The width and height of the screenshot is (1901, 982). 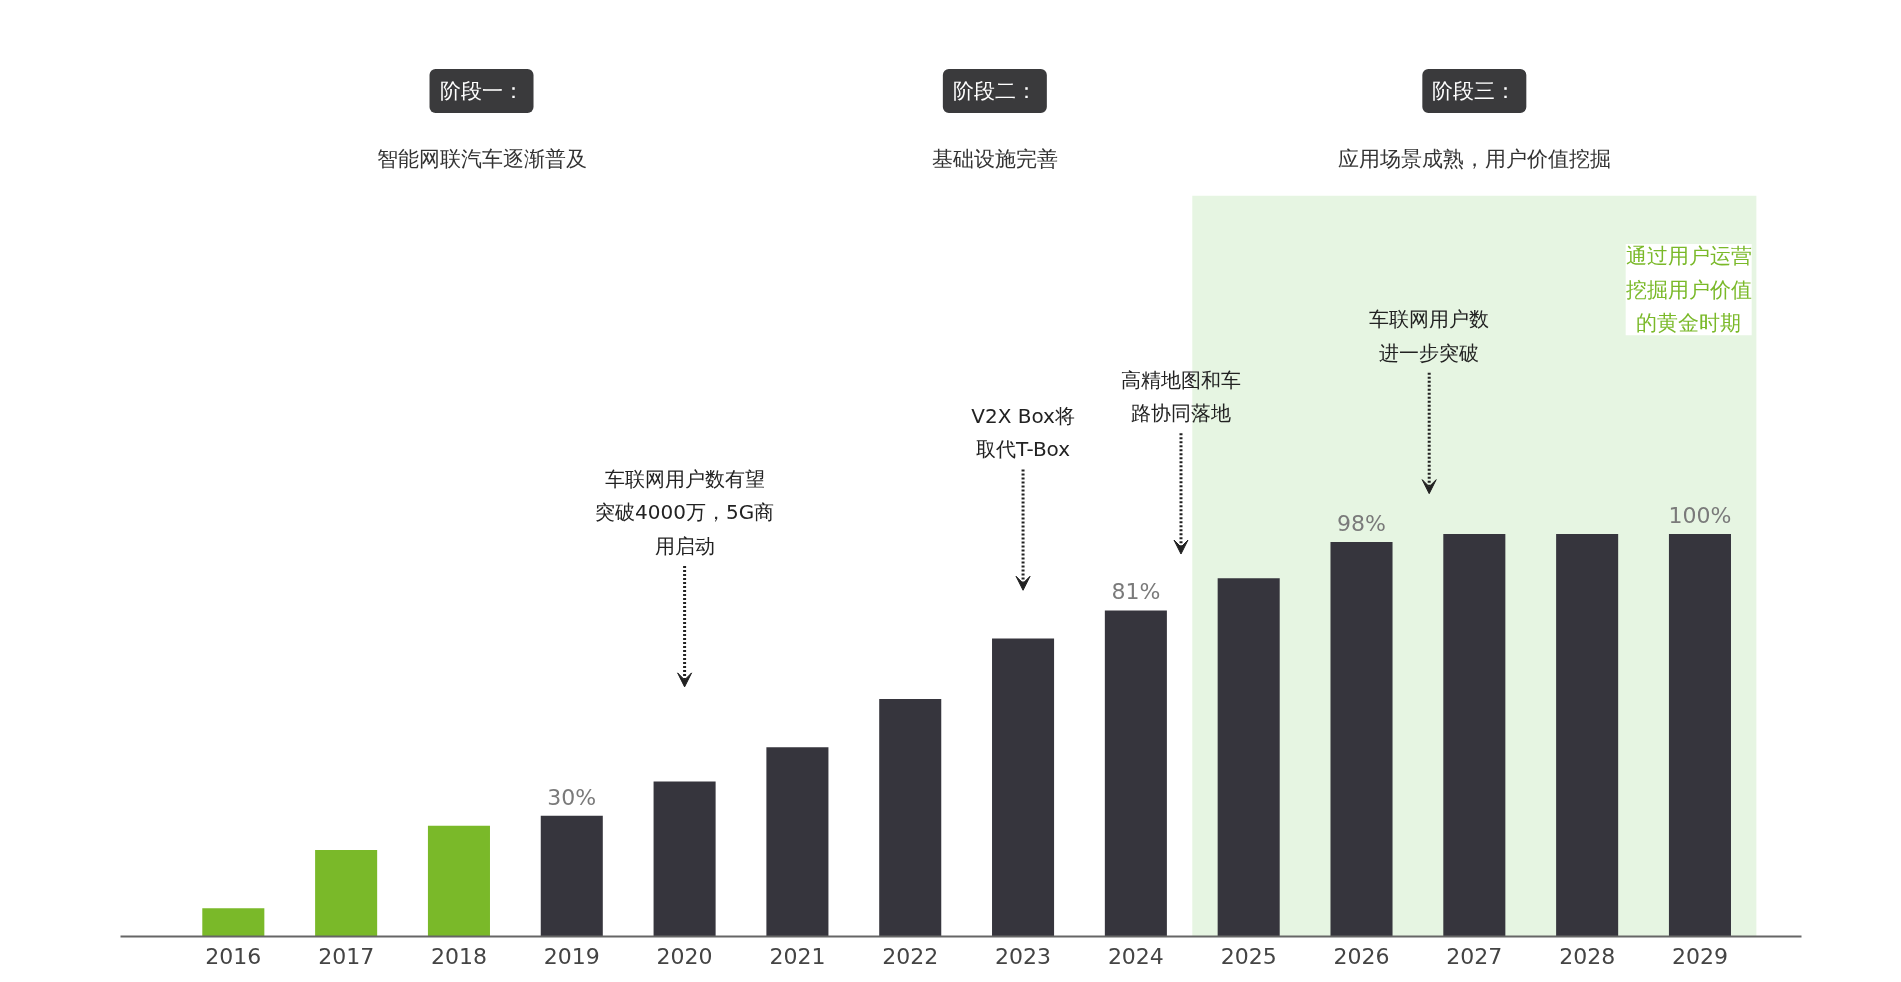 I want to click on data-label: 98%, so click(x=1361, y=523).